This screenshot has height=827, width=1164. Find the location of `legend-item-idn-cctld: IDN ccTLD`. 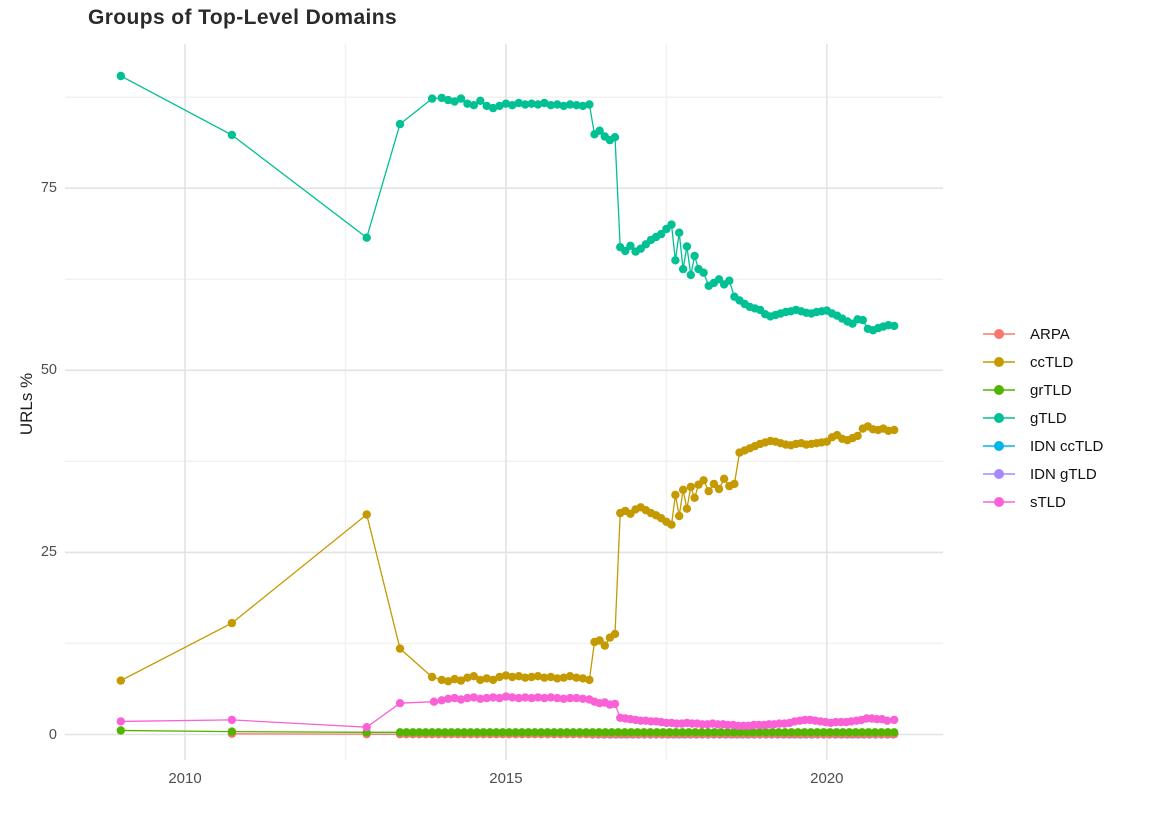

legend-item-idn-cctld: IDN ccTLD is located at coordinates (1042, 446).